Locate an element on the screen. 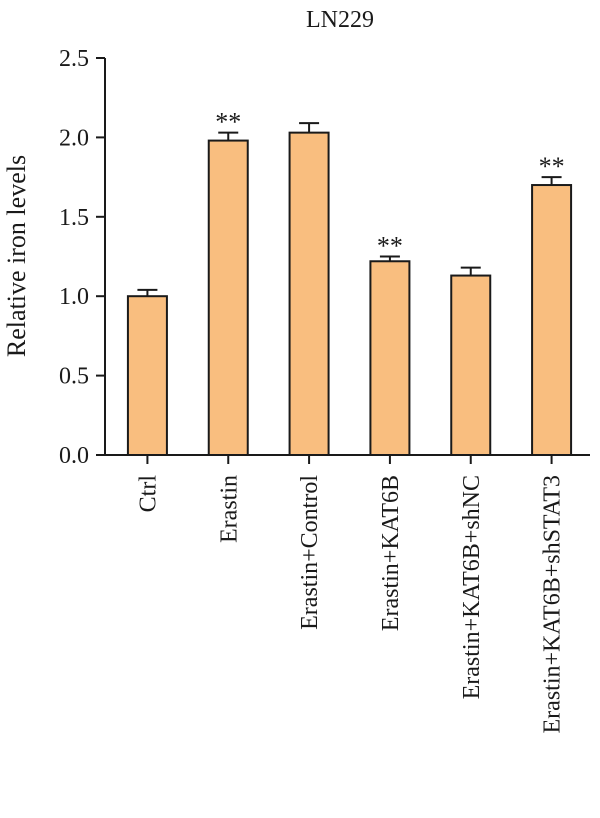  x-tick-label: Ctrl is located at coordinates (148, 494).